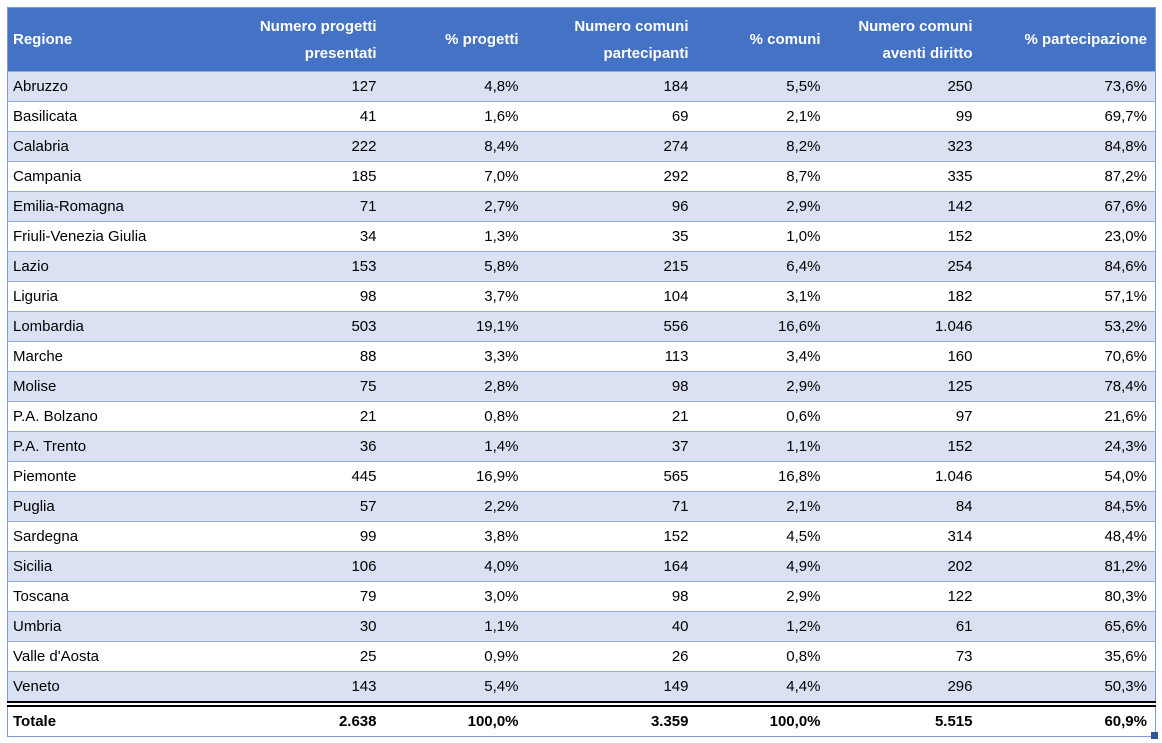  Describe the element at coordinates (455, 176) in the screenshot. I see `table-cell: 7,0%` at that location.